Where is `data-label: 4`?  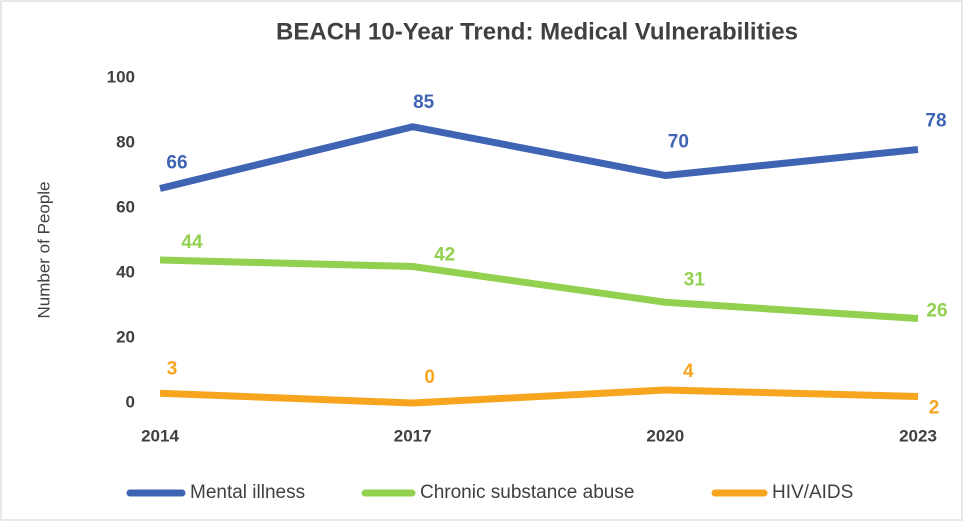 data-label: 4 is located at coordinates (688, 371).